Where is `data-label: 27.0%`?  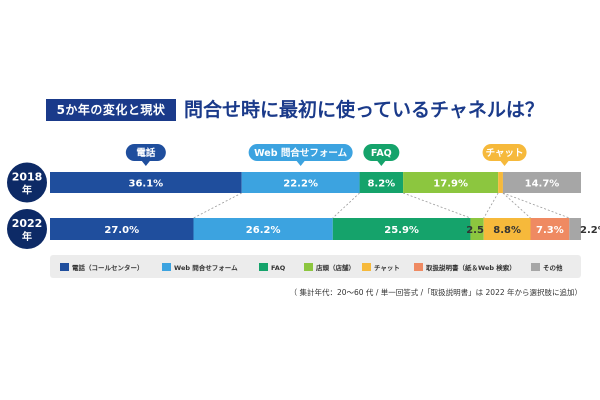
data-label: 27.0% is located at coordinates (121, 230).